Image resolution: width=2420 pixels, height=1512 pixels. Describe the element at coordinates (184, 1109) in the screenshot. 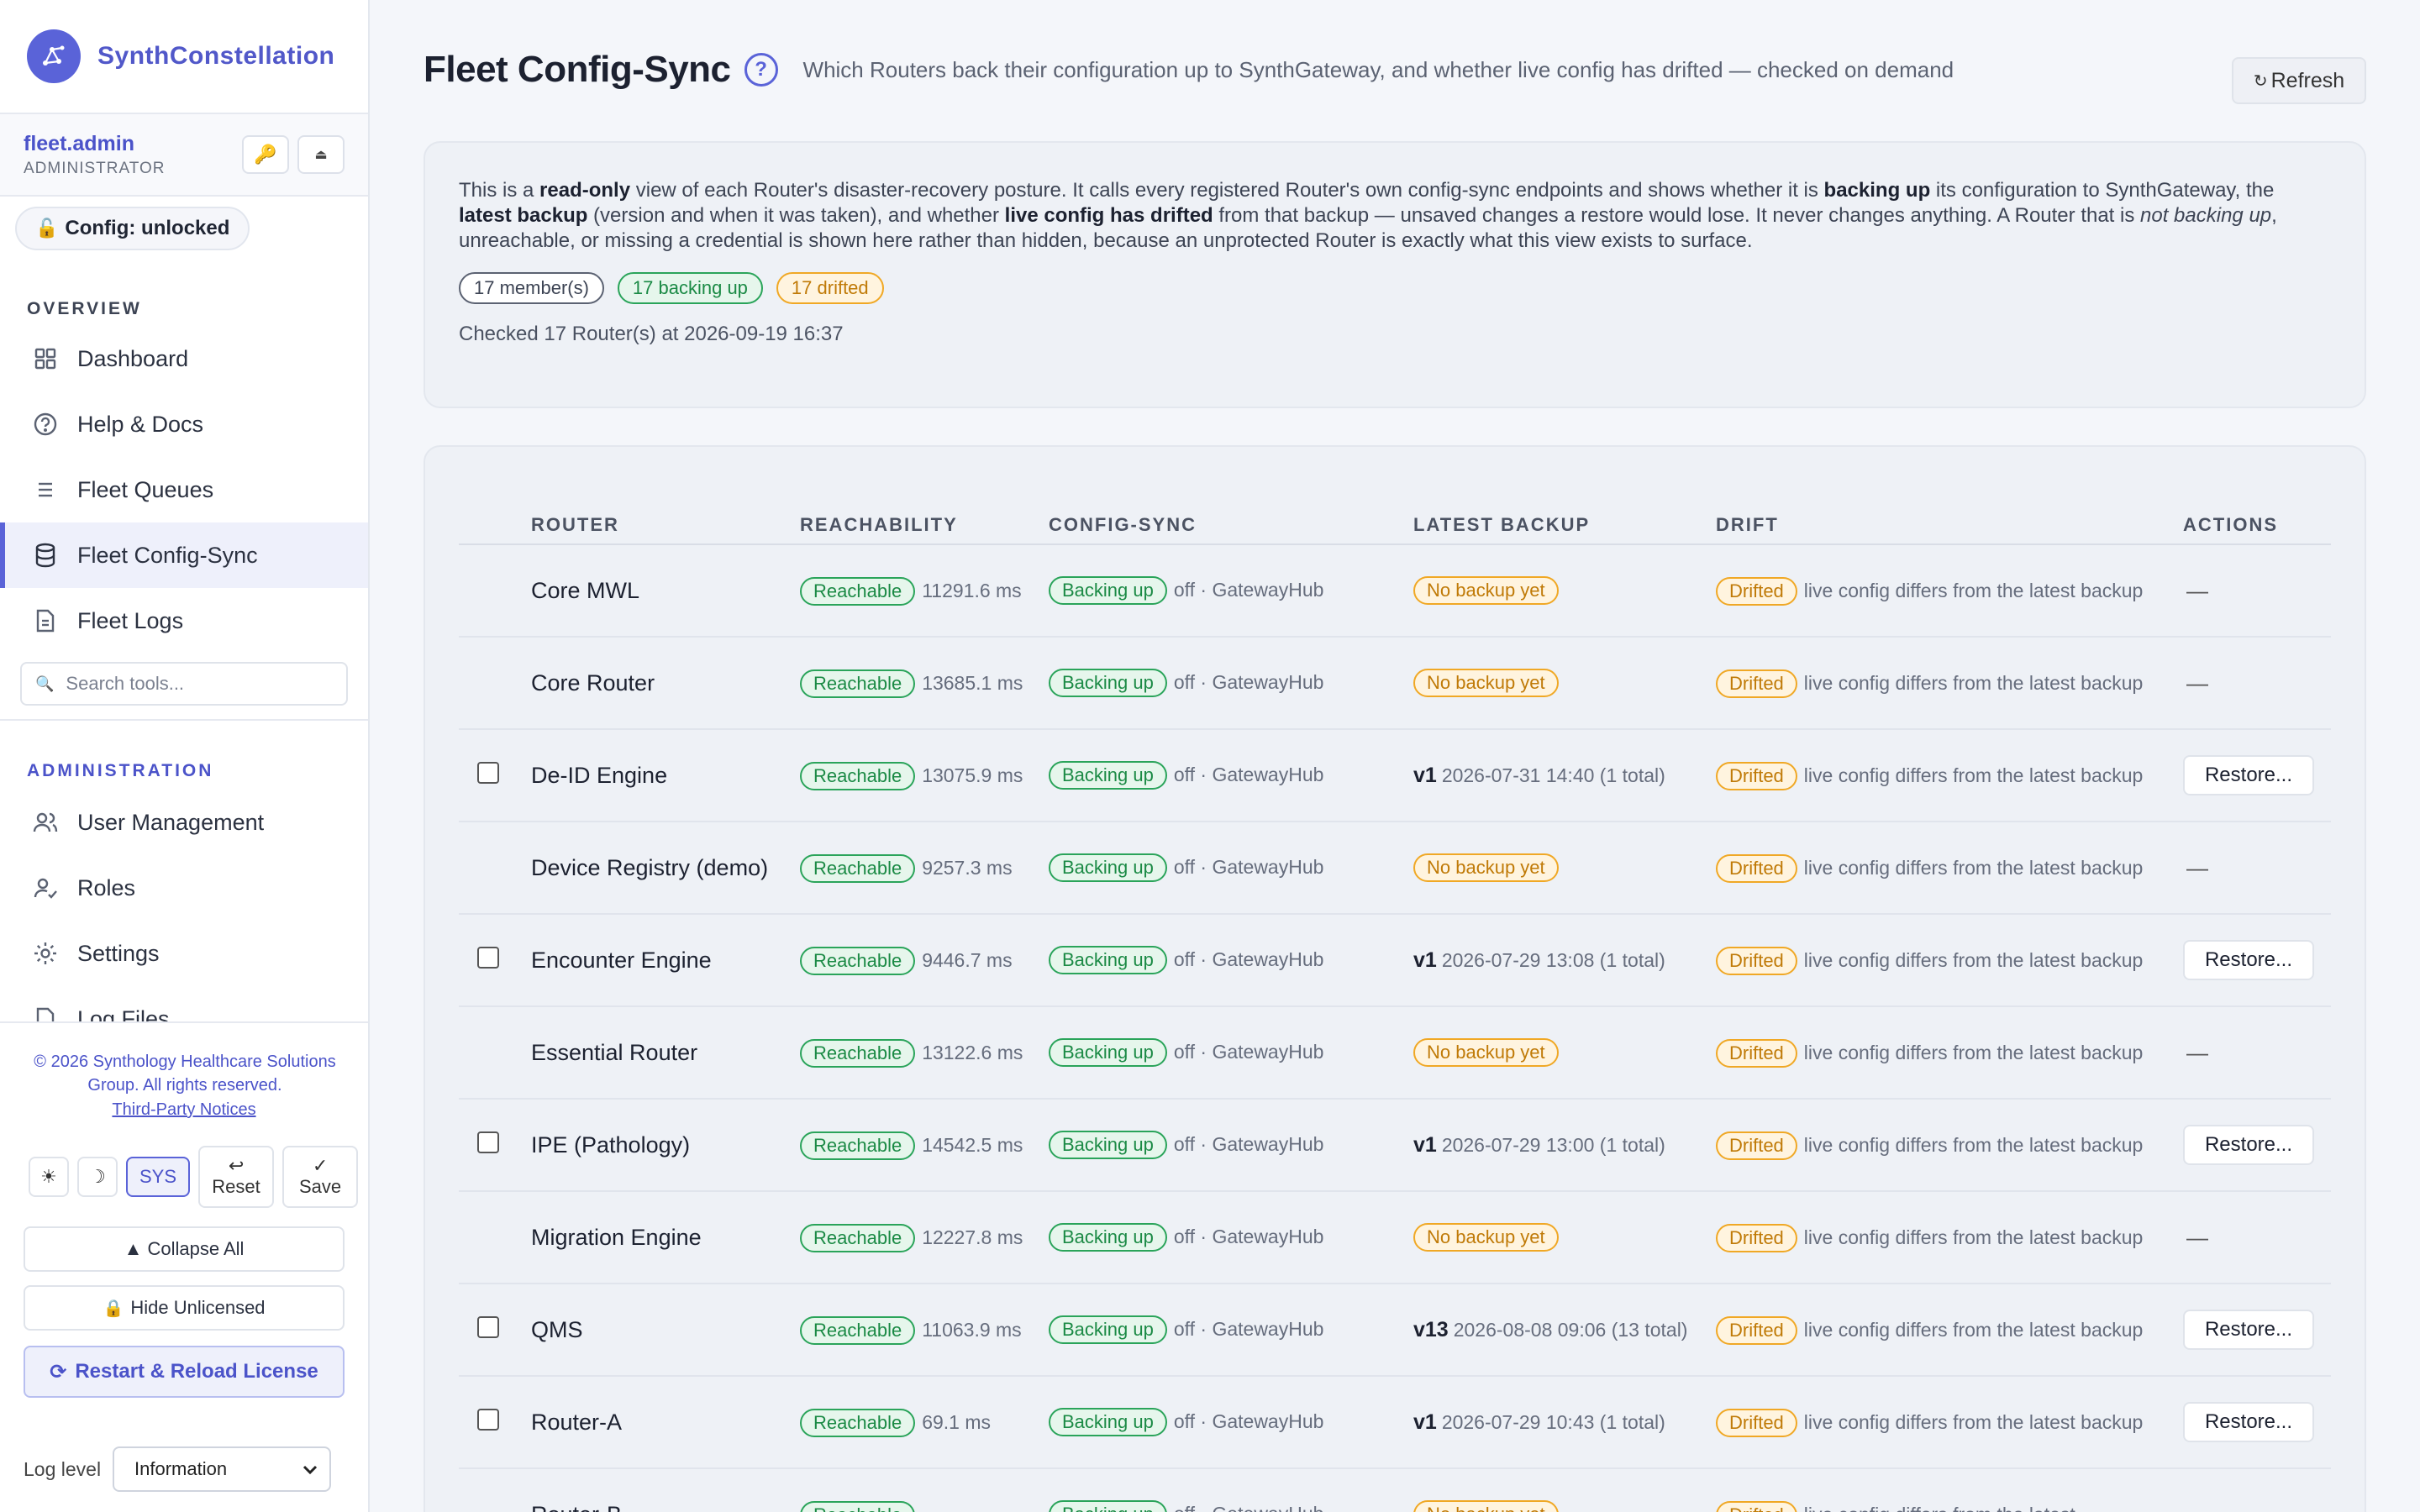

I see `third-party-notices-link: Third-Party Notices` at that location.